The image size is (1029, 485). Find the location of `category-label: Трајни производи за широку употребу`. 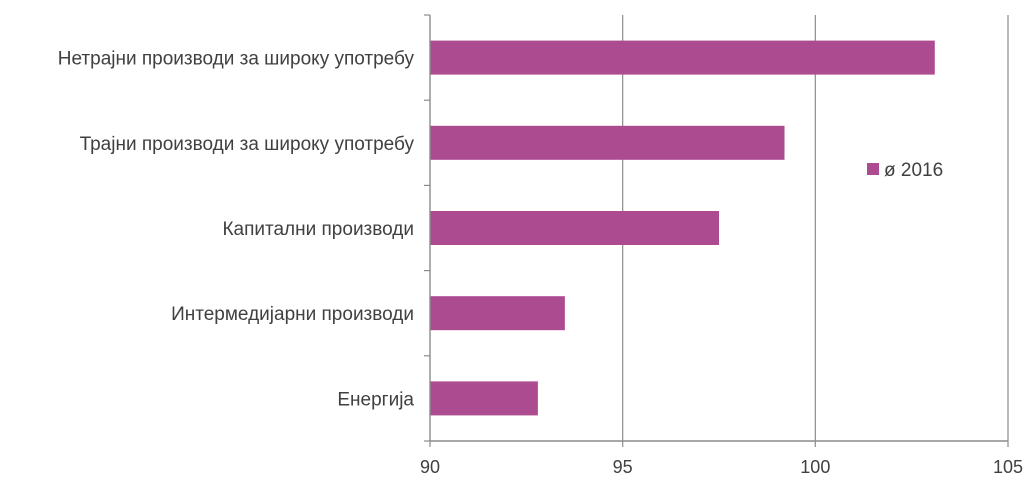

category-label: Трајни производи за широку употребу is located at coordinates (247, 144).